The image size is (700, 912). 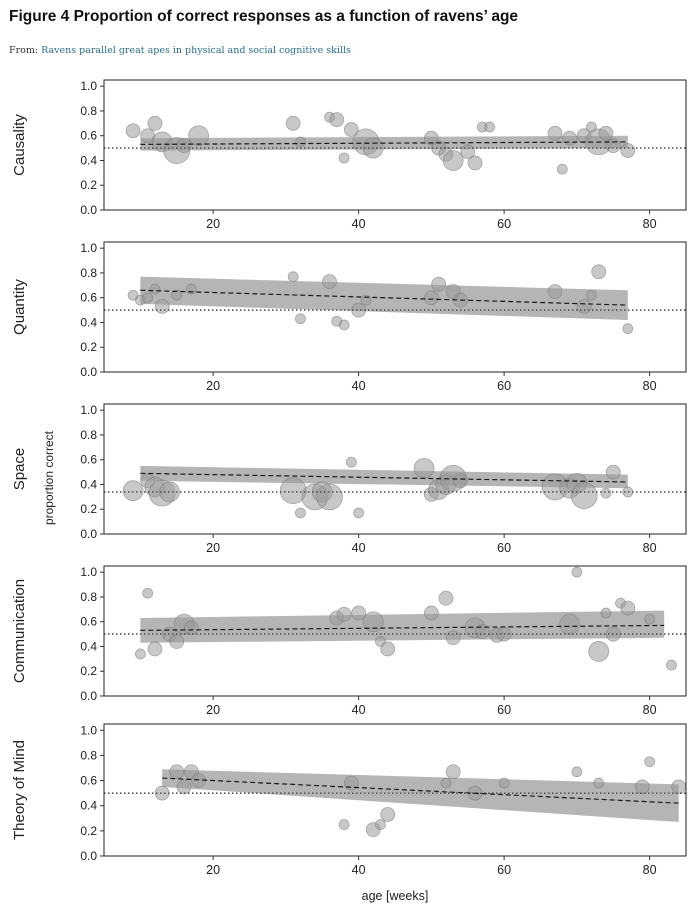 What do you see at coordinates (19, 307) in the screenshot?
I see `panel-label: Quantity` at bounding box center [19, 307].